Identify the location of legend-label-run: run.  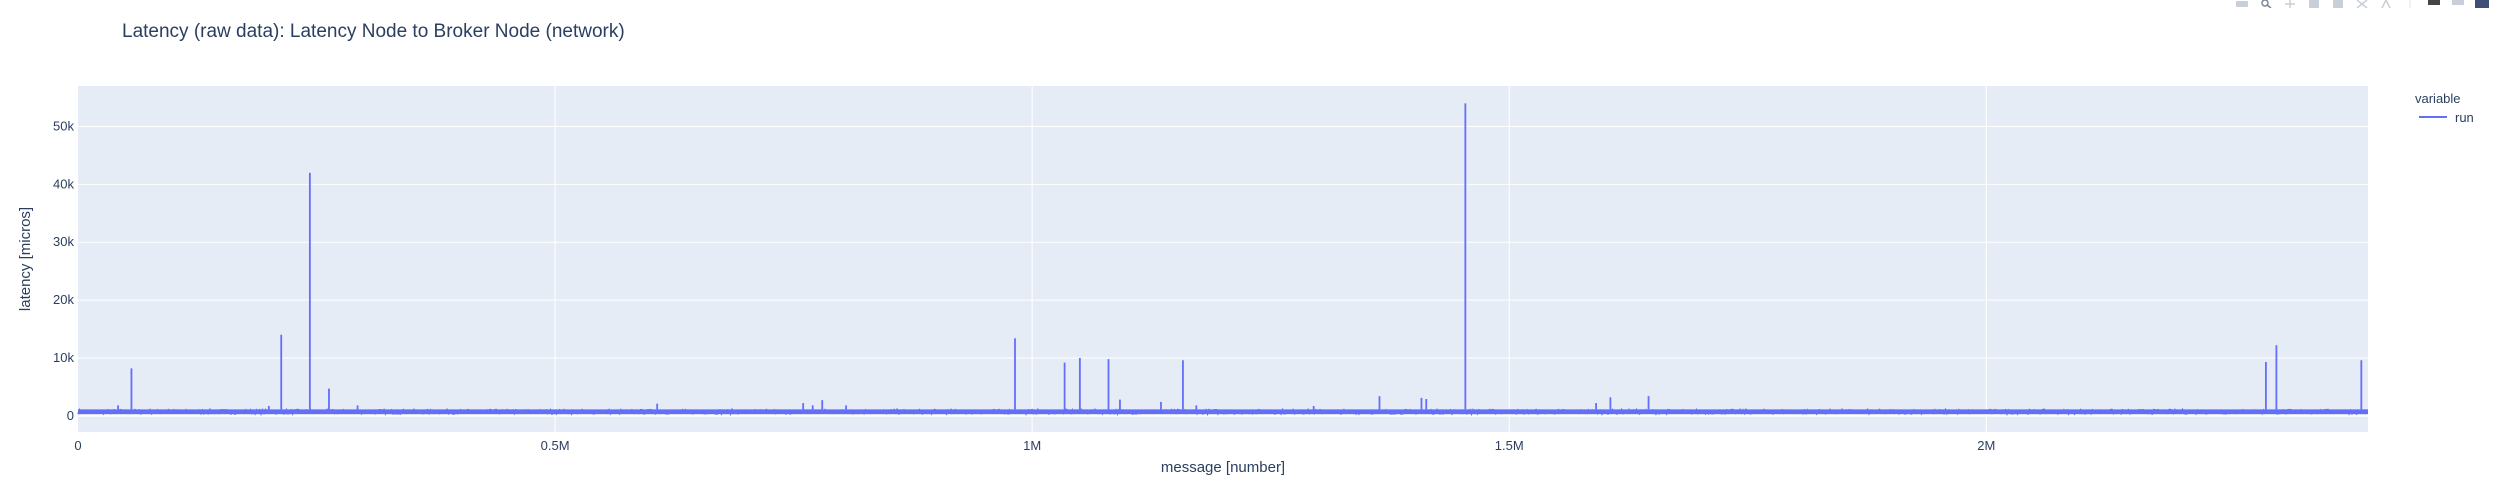
(2464, 117).